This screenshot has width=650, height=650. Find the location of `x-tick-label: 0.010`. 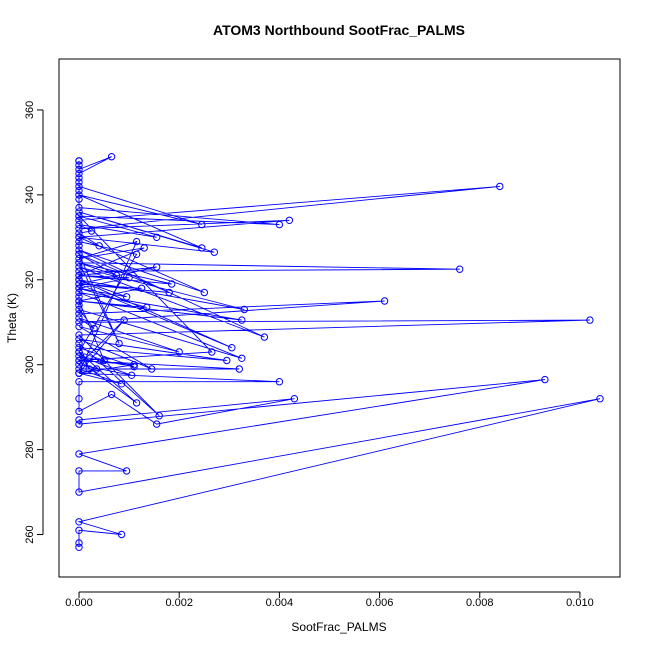

x-tick-label: 0.010 is located at coordinates (580, 603).